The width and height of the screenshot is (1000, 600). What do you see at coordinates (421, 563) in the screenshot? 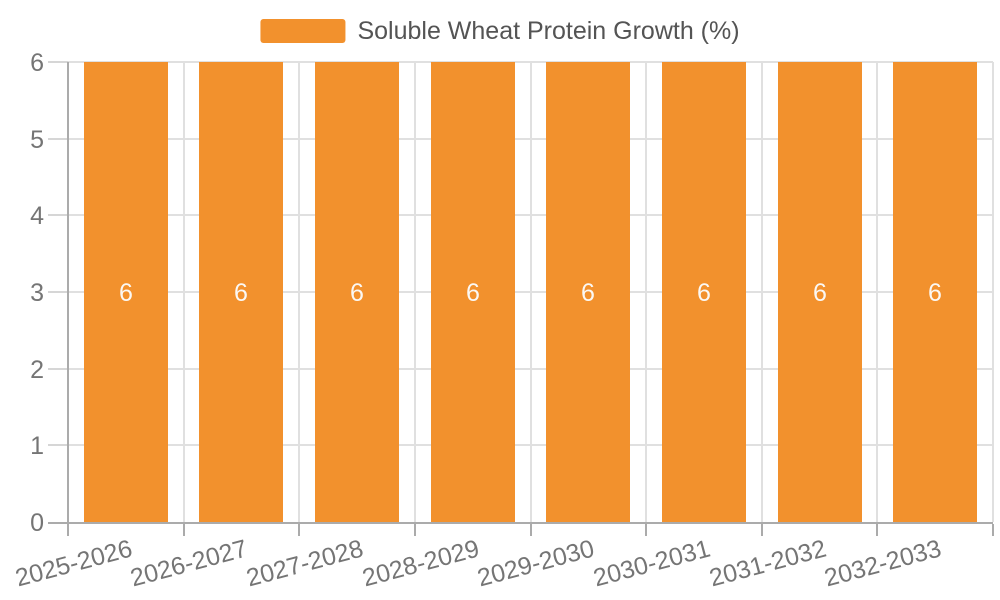
I see `x-axis-tick-label: 2028-2029` at bounding box center [421, 563].